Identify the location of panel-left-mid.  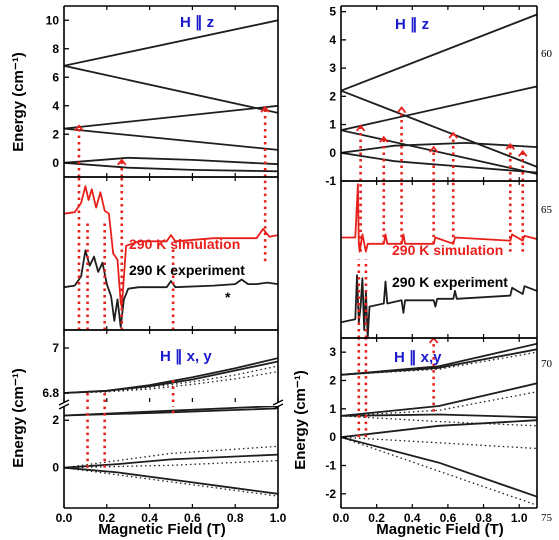
(171, 253).